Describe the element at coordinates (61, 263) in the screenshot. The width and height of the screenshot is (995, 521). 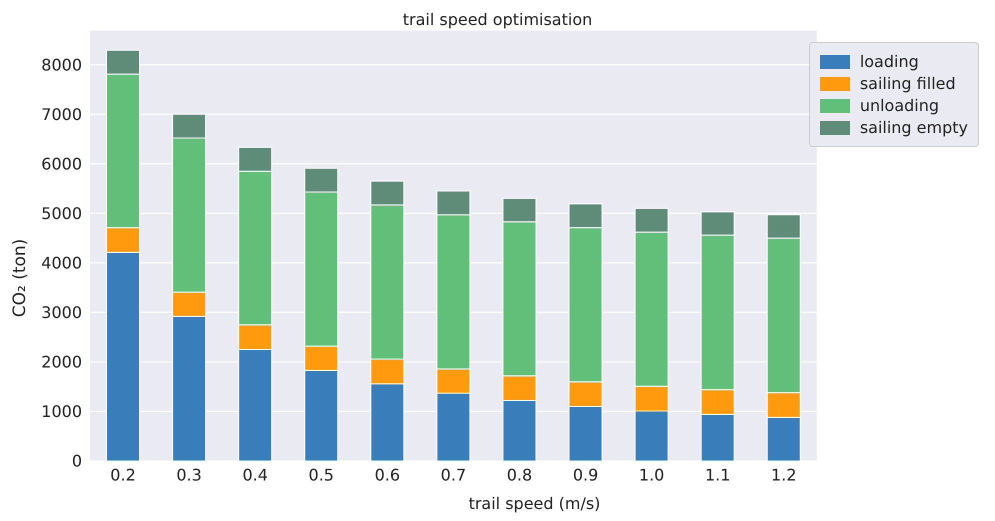
I see `y-tick-label: 4000` at that location.